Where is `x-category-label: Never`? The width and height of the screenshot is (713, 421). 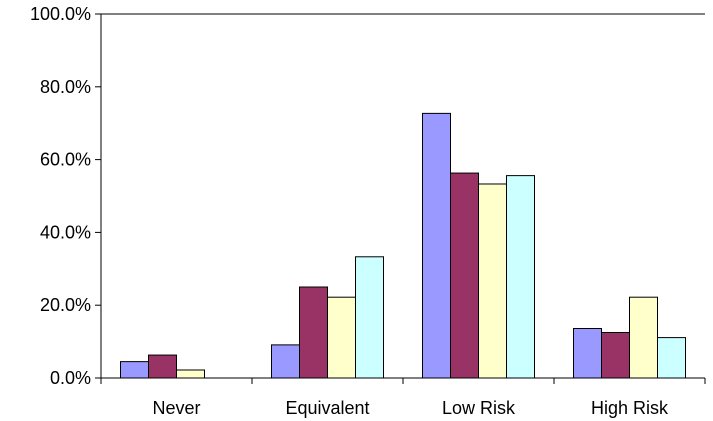 x-category-label: Never is located at coordinates (176, 408).